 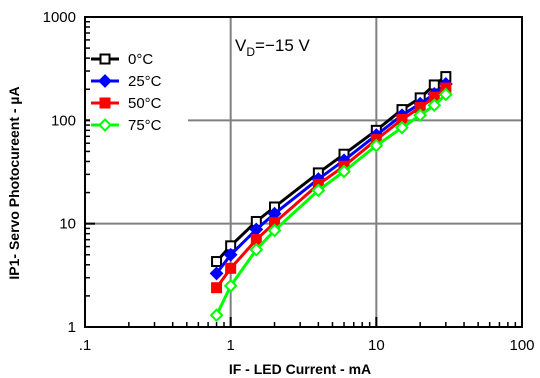 What do you see at coordinates (14, 182) in the screenshot?
I see `y-axis-title: IP1- Servo Photocureent - µA` at bounding box center [14, 182].